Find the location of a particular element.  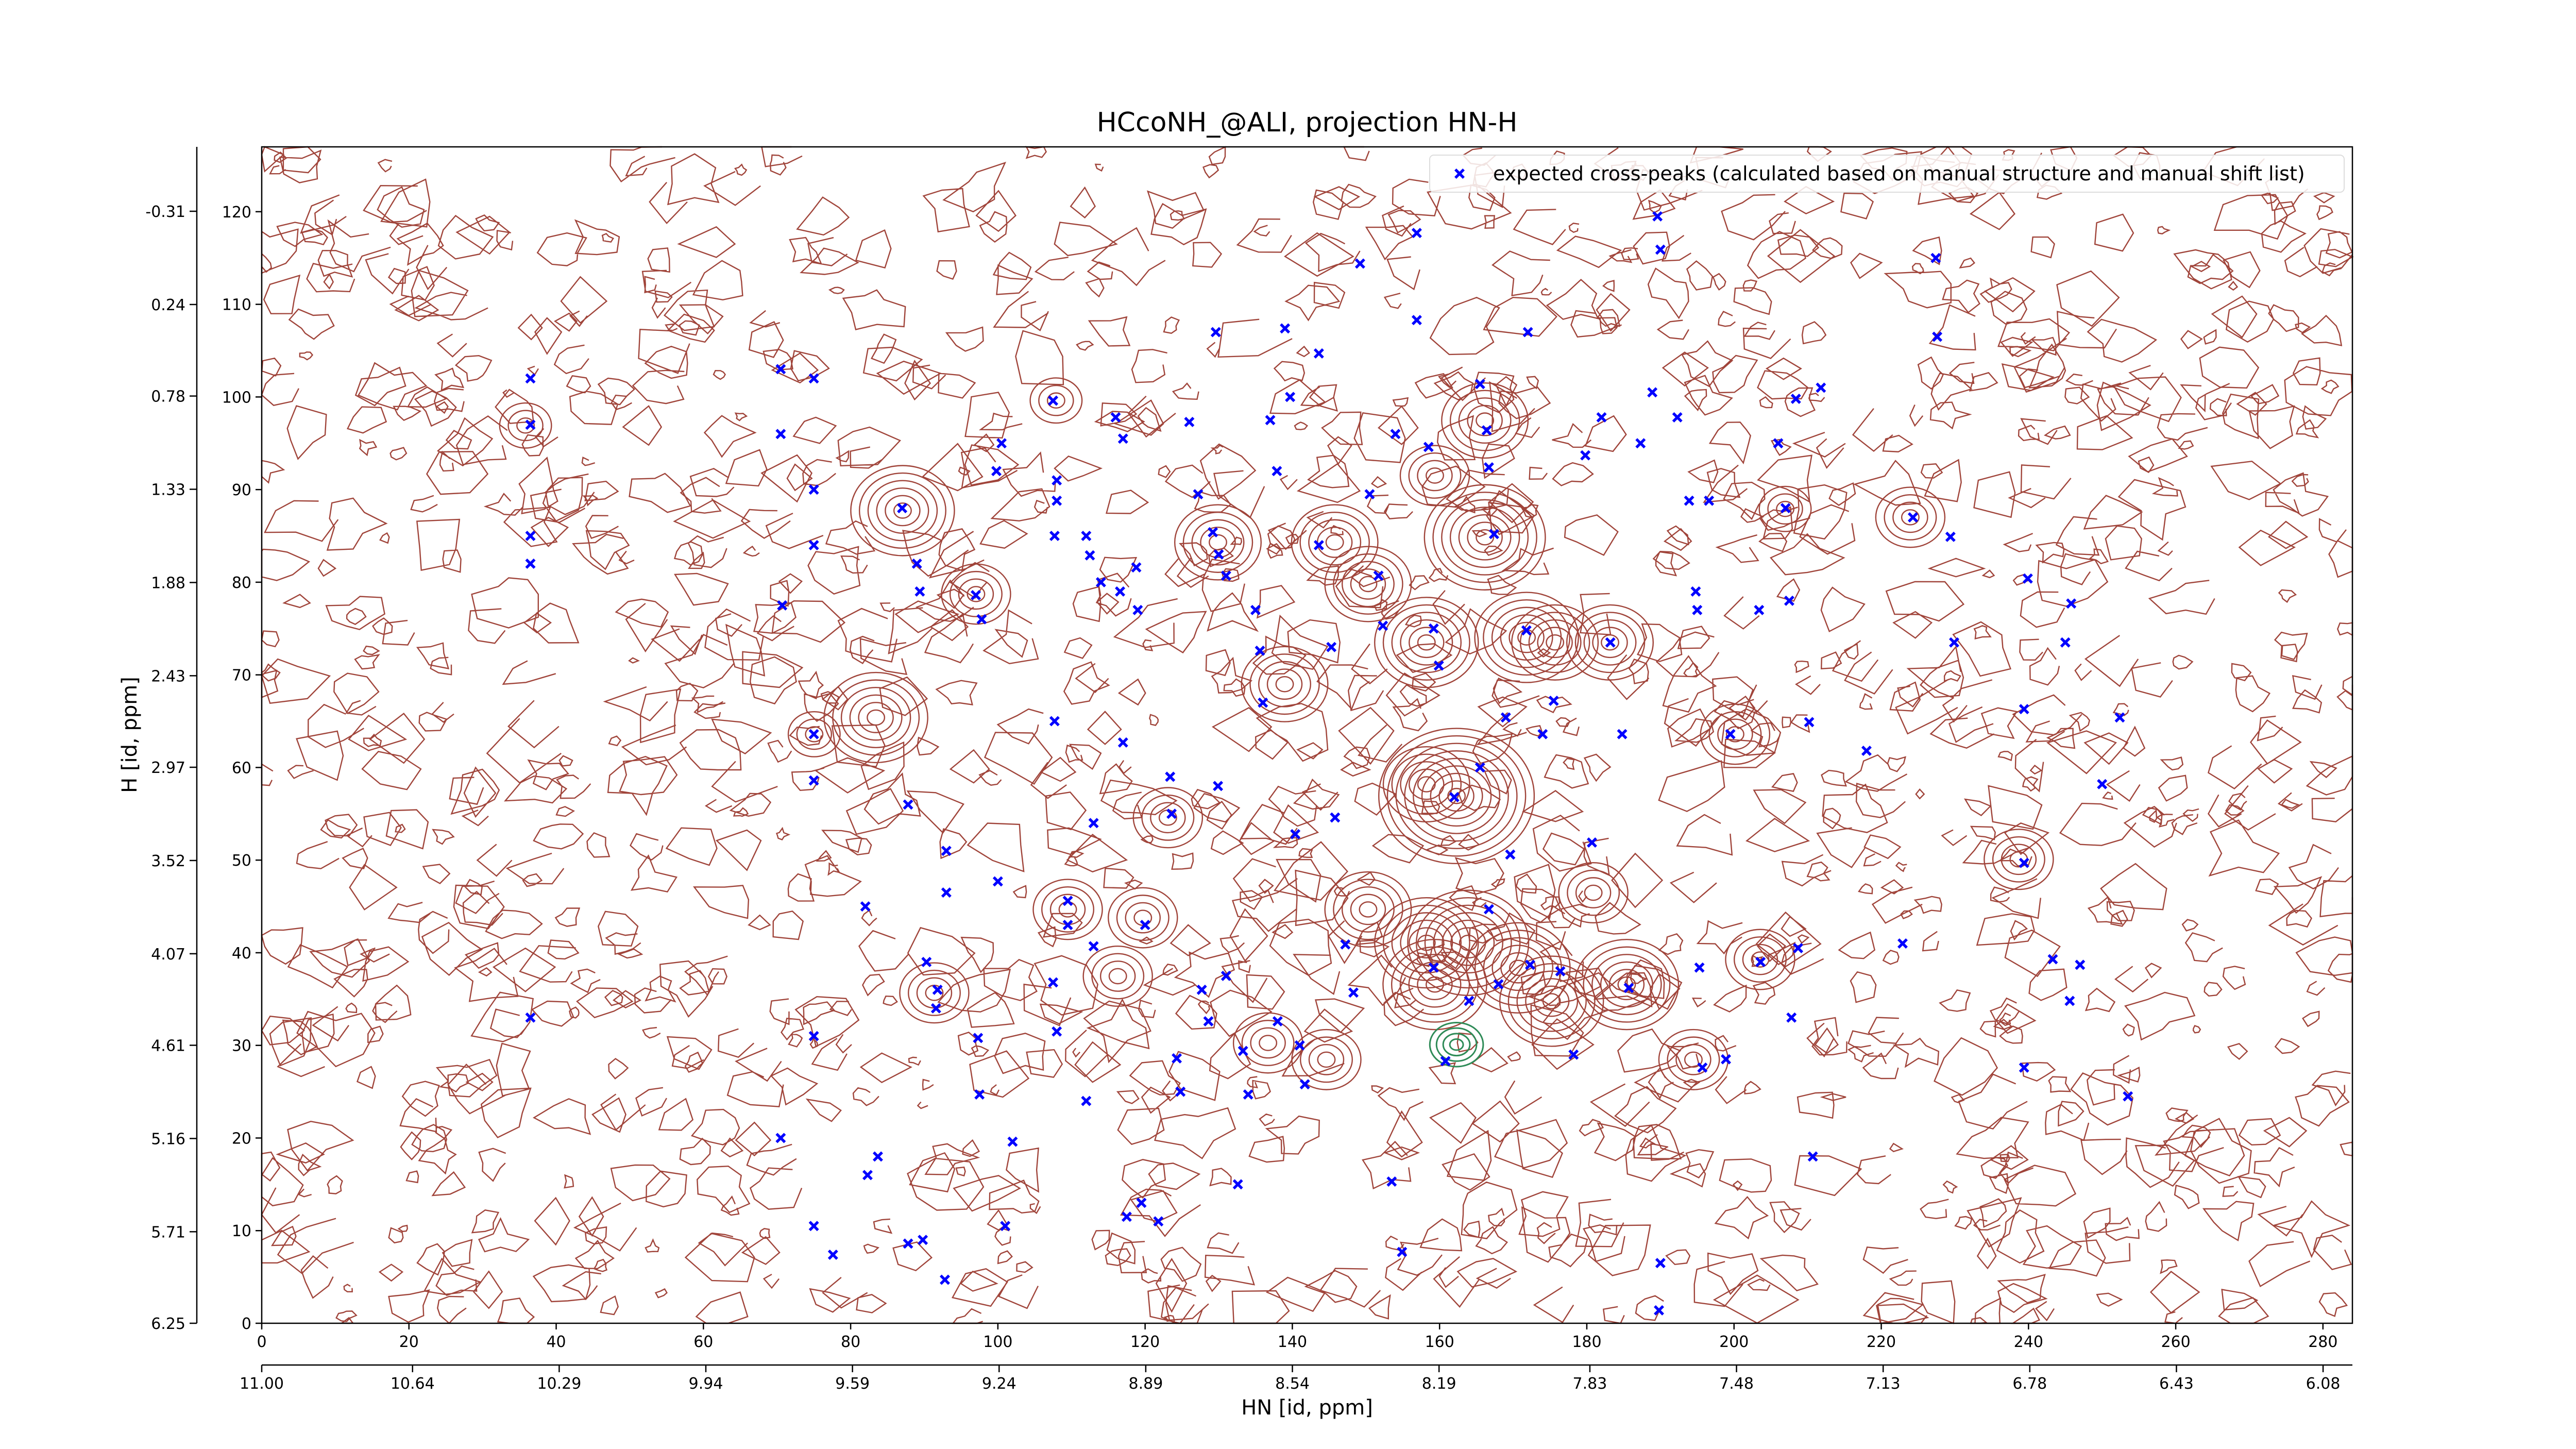

x-tick-label: 140 is located at coordinates (1292, 1342).